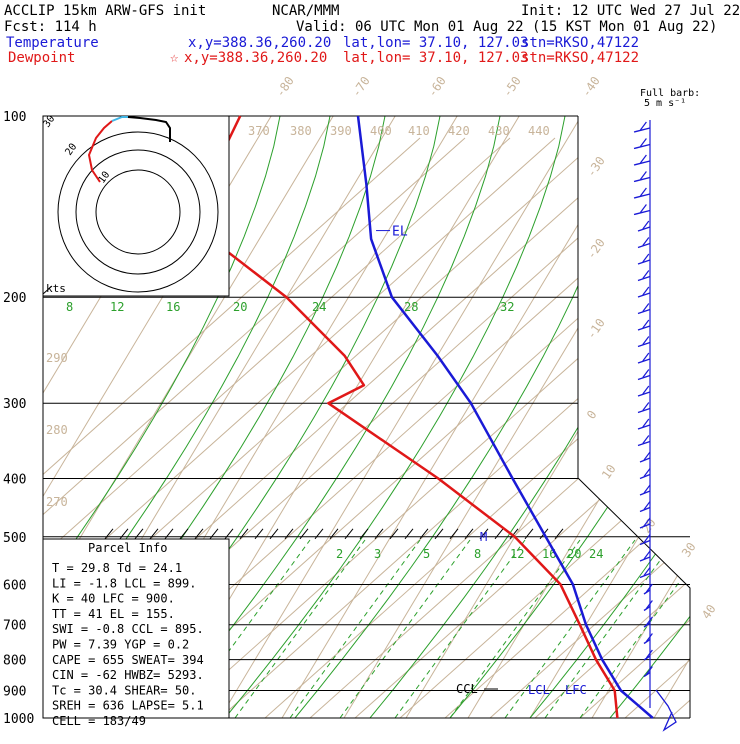  I want to click on header-forecast-hour: Fcst: 114 h, so click(50, 27).